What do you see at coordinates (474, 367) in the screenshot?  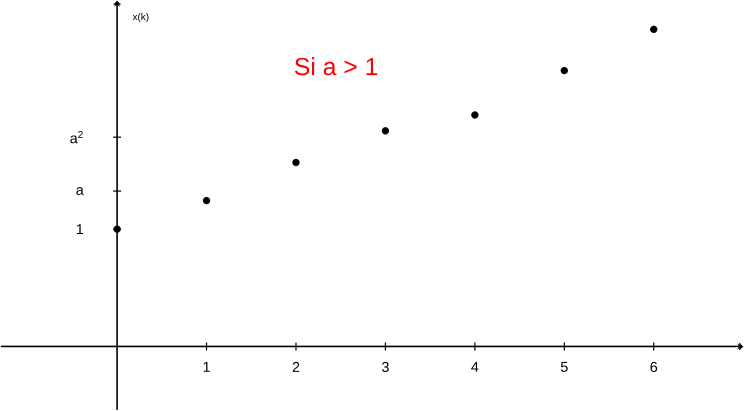 I see `x-tick-label: 4` at bounding box center [474, 367].